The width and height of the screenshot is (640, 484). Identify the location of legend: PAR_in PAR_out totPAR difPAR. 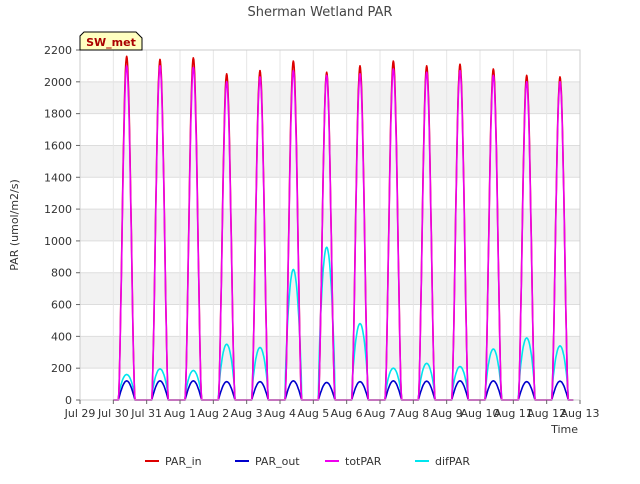
(307, 461).